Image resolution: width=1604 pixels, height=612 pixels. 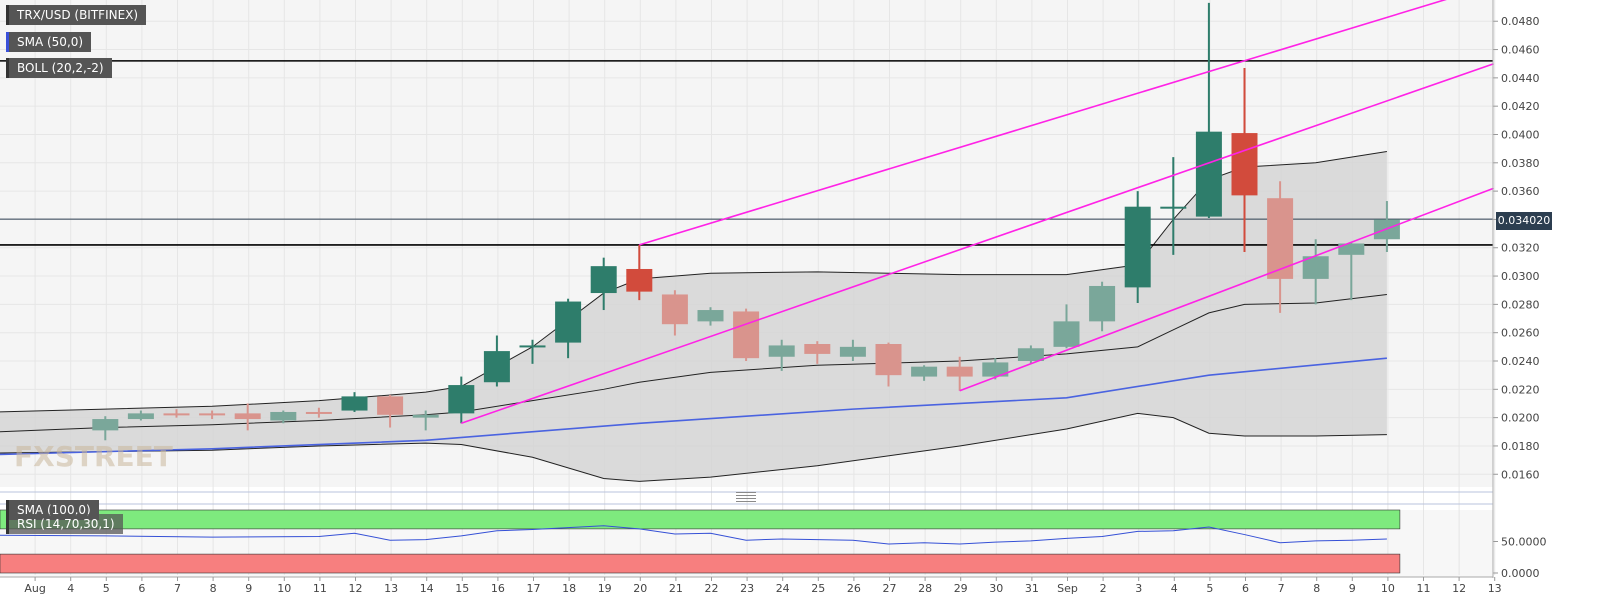 I want to click on x-tick-label: 22, so click(x=712, y=588).